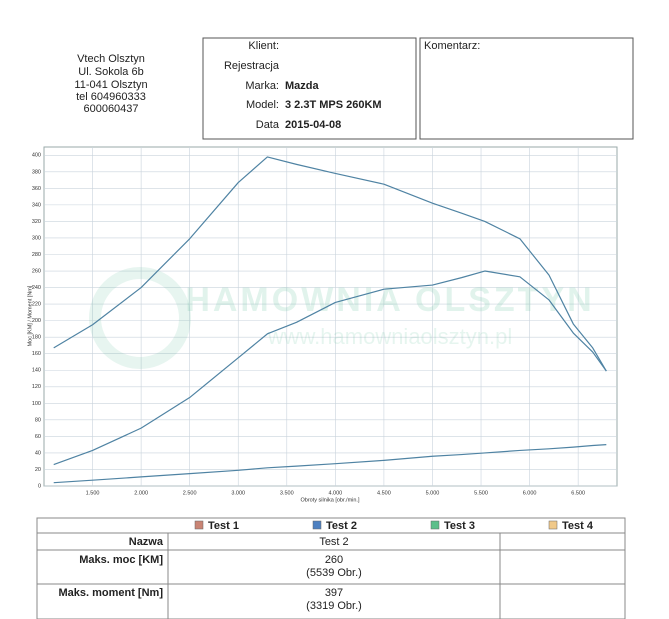 This screenshot has width=669, height=619. What do you see at coordinates (530, 493) in the screenshot?
I see `x-tick-label: 6.000` at bounding box center [530, 493].